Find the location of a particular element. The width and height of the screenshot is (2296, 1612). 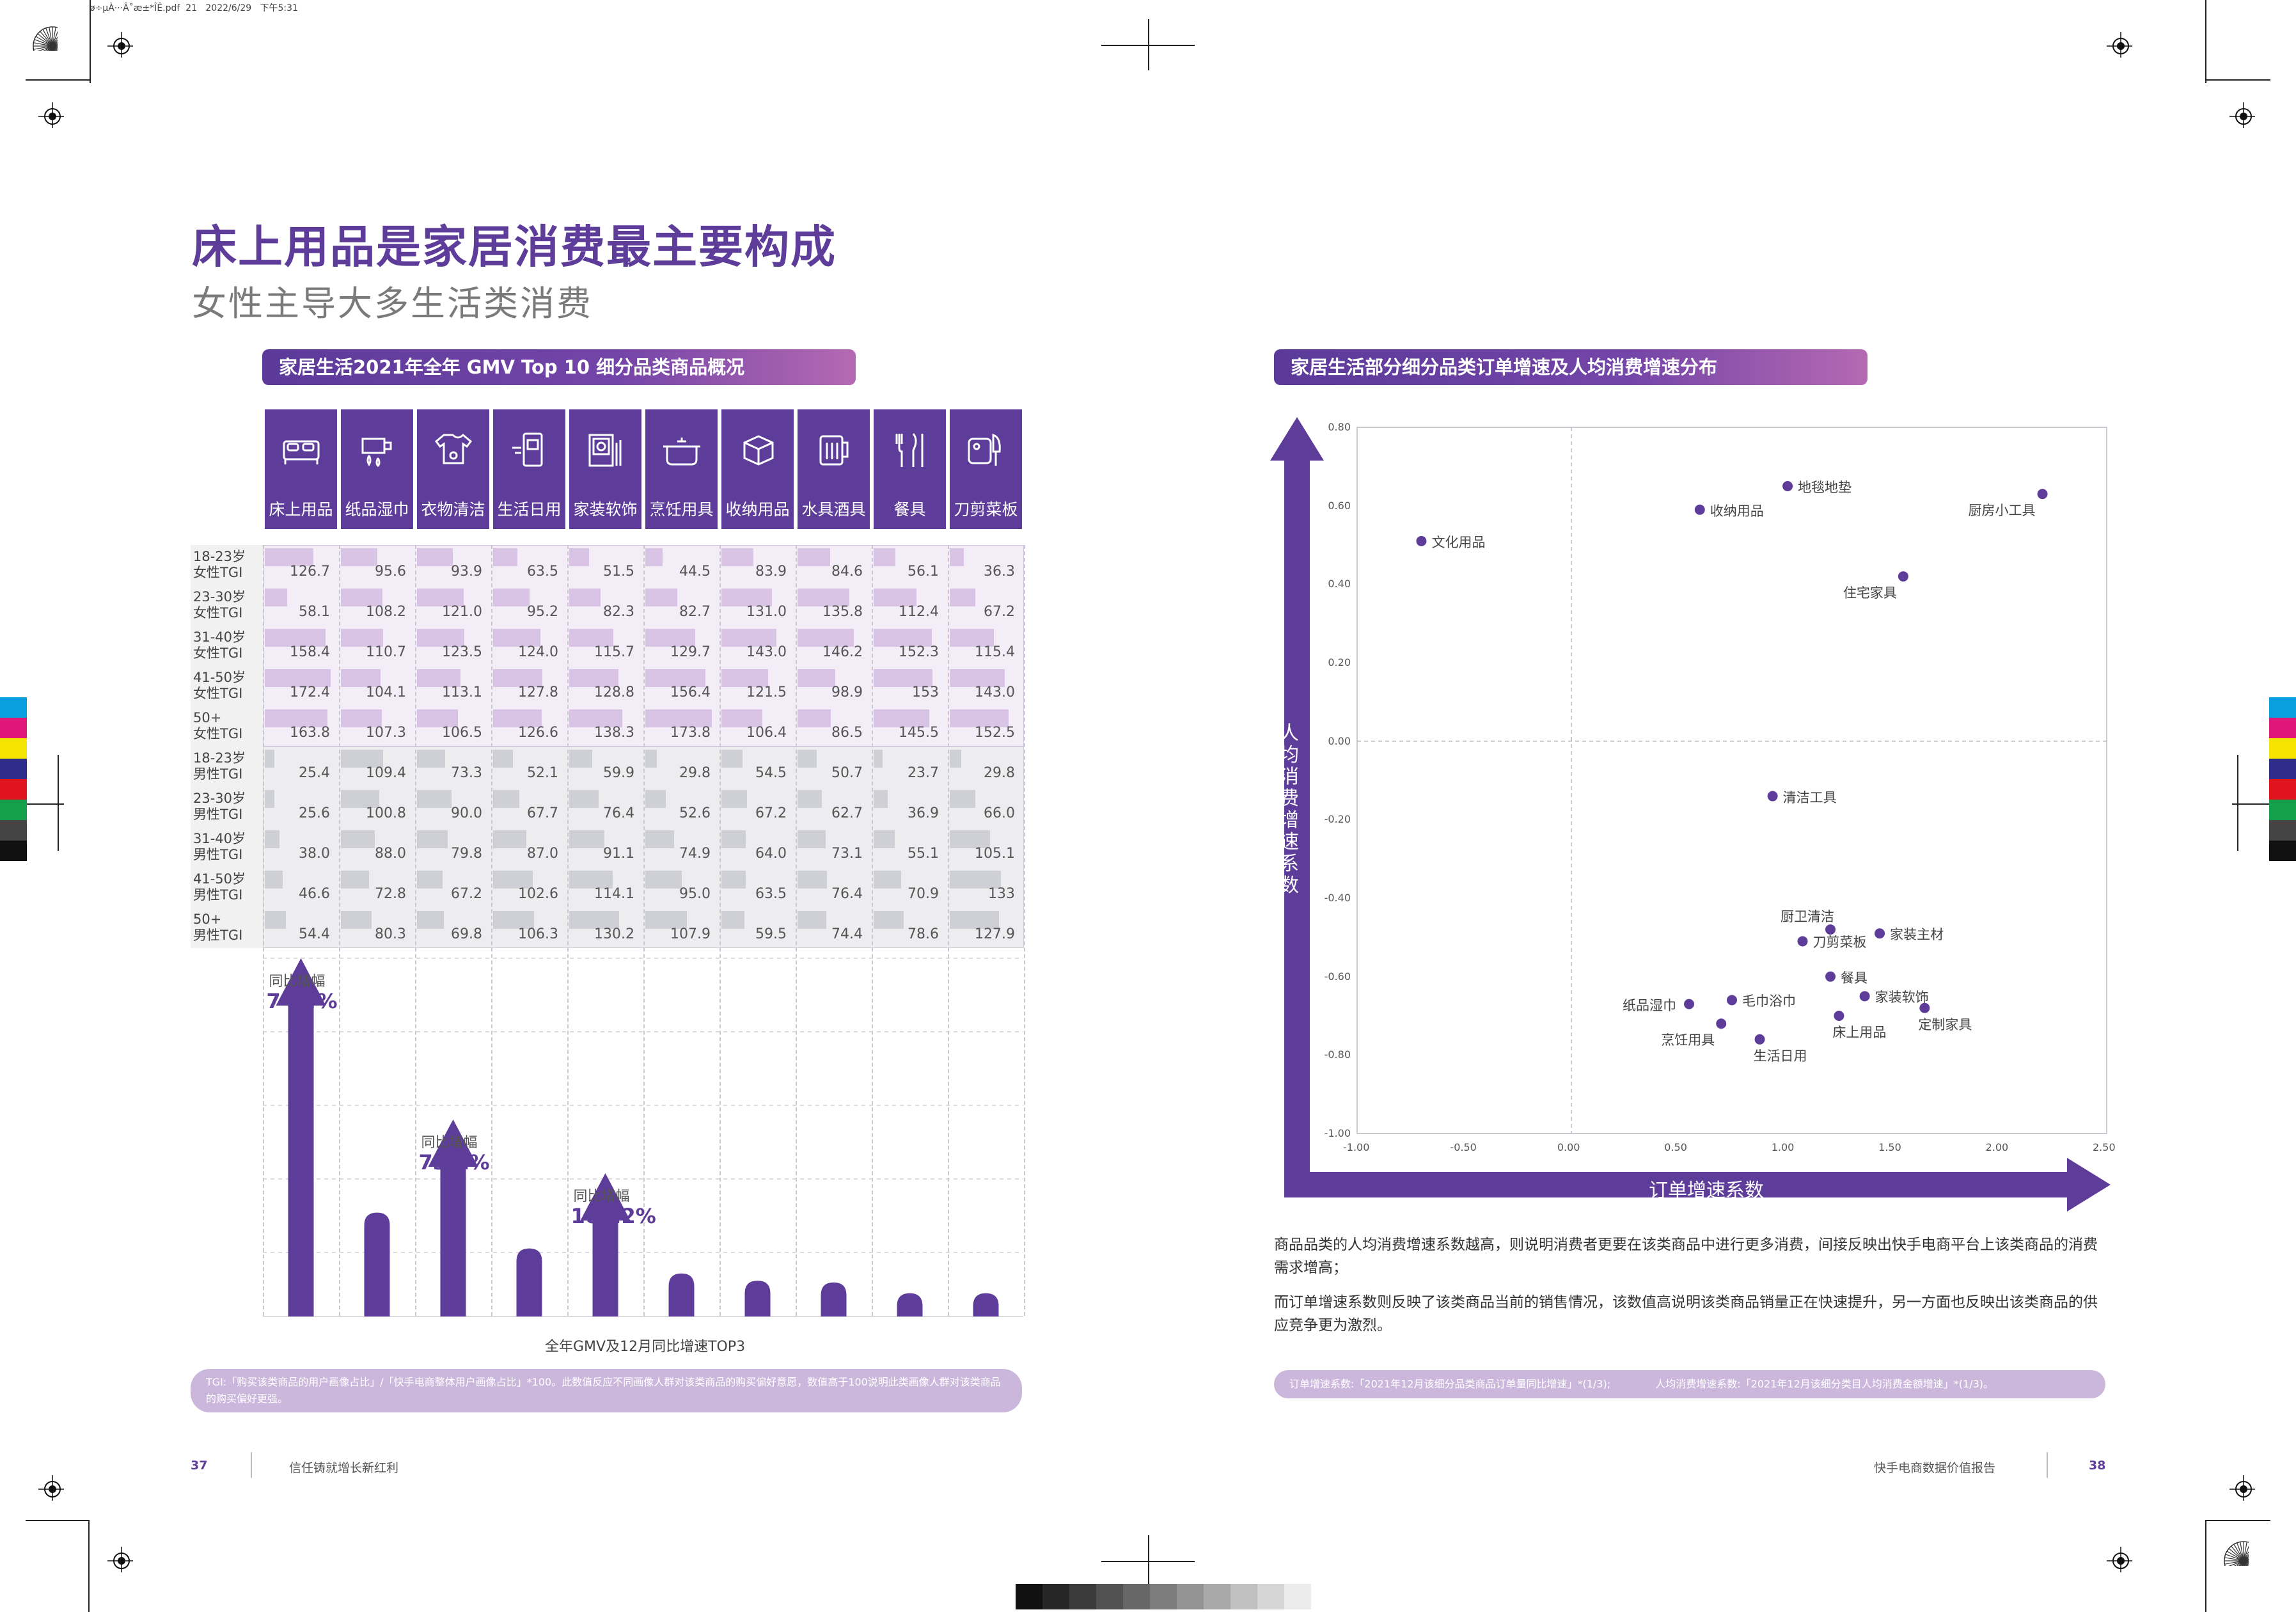

row-label: 50+ 女性TGI is located at coordinates (228, 726).